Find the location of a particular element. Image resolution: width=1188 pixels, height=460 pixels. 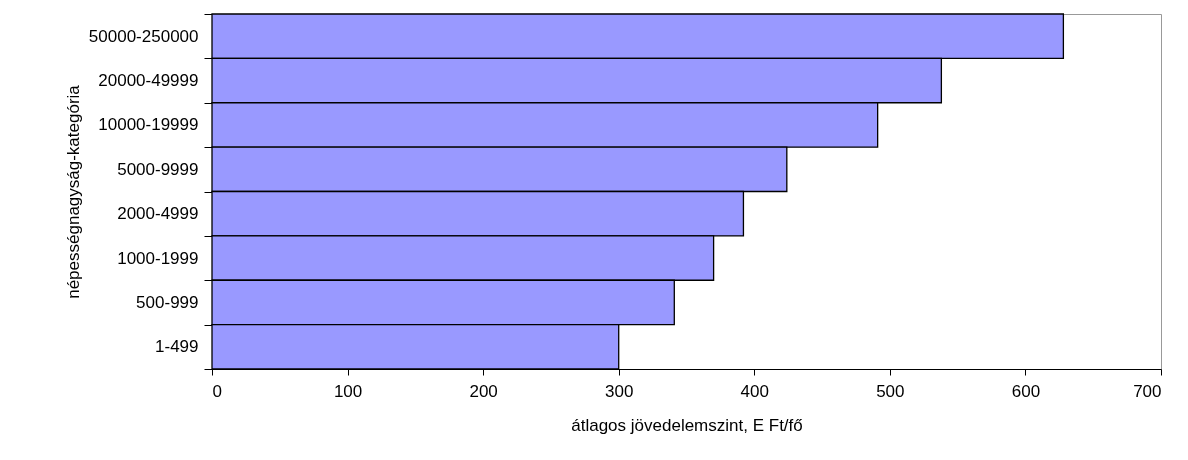

x-tick-label: 400 is located at coordinates (754, 391).